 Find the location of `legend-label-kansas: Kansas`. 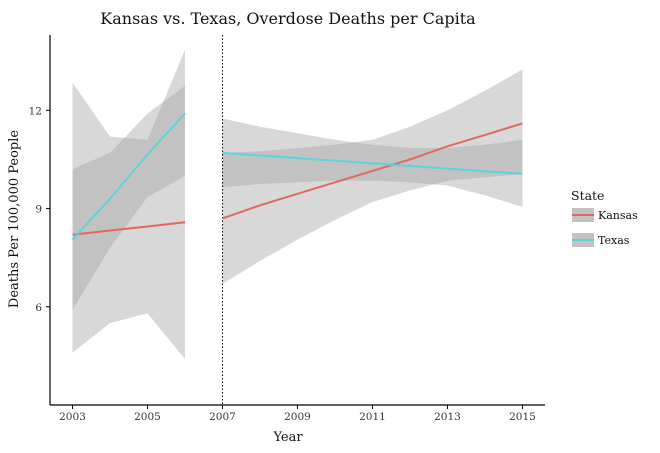

legend-label-kansas: Kansas is located at coordinates (618, 215).